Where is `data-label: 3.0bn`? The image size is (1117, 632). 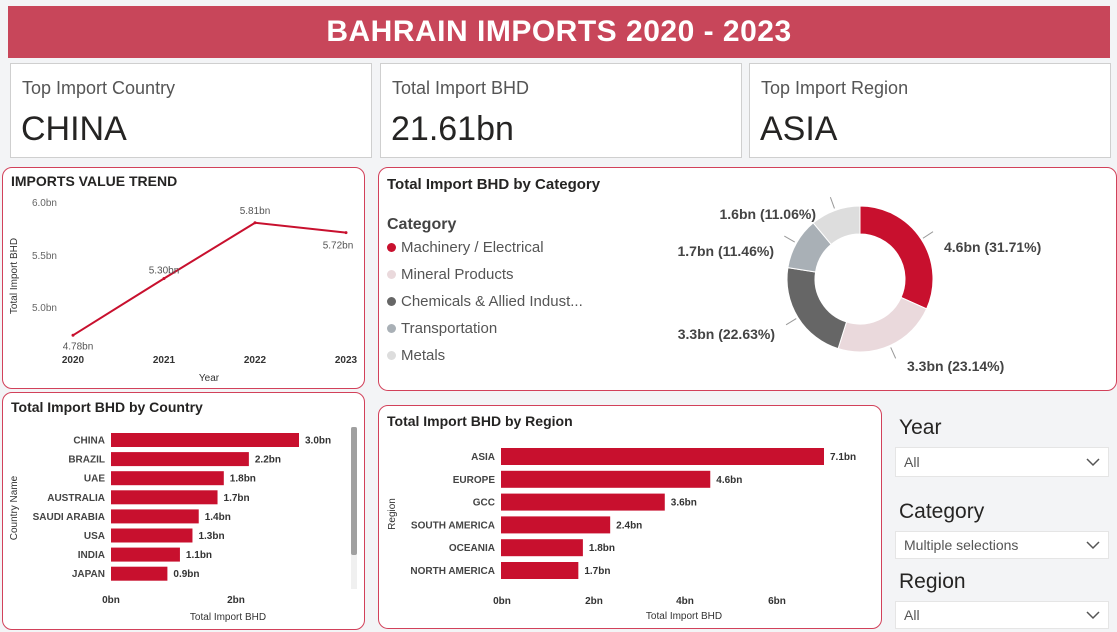
data-label: 3.0bn is located at coordinates (318, 441).